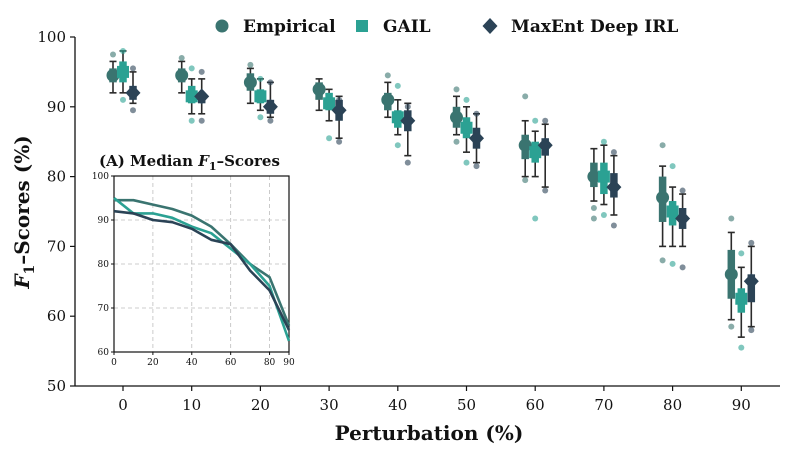  I want to click on inset-y-tick-label: 80, so click(104, 265).